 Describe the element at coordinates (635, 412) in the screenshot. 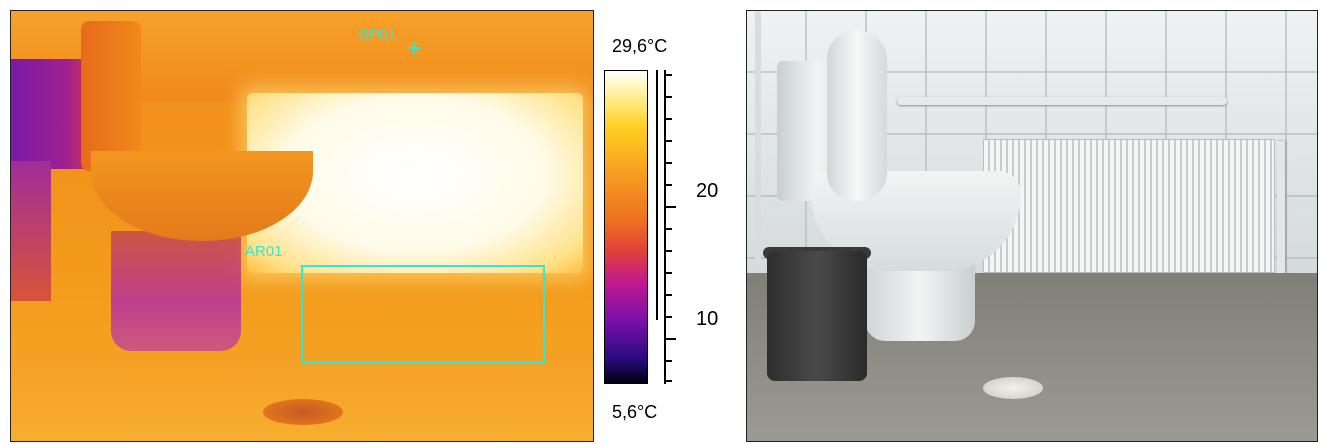

I see `scale-min-label: 5,6°C` at that location.